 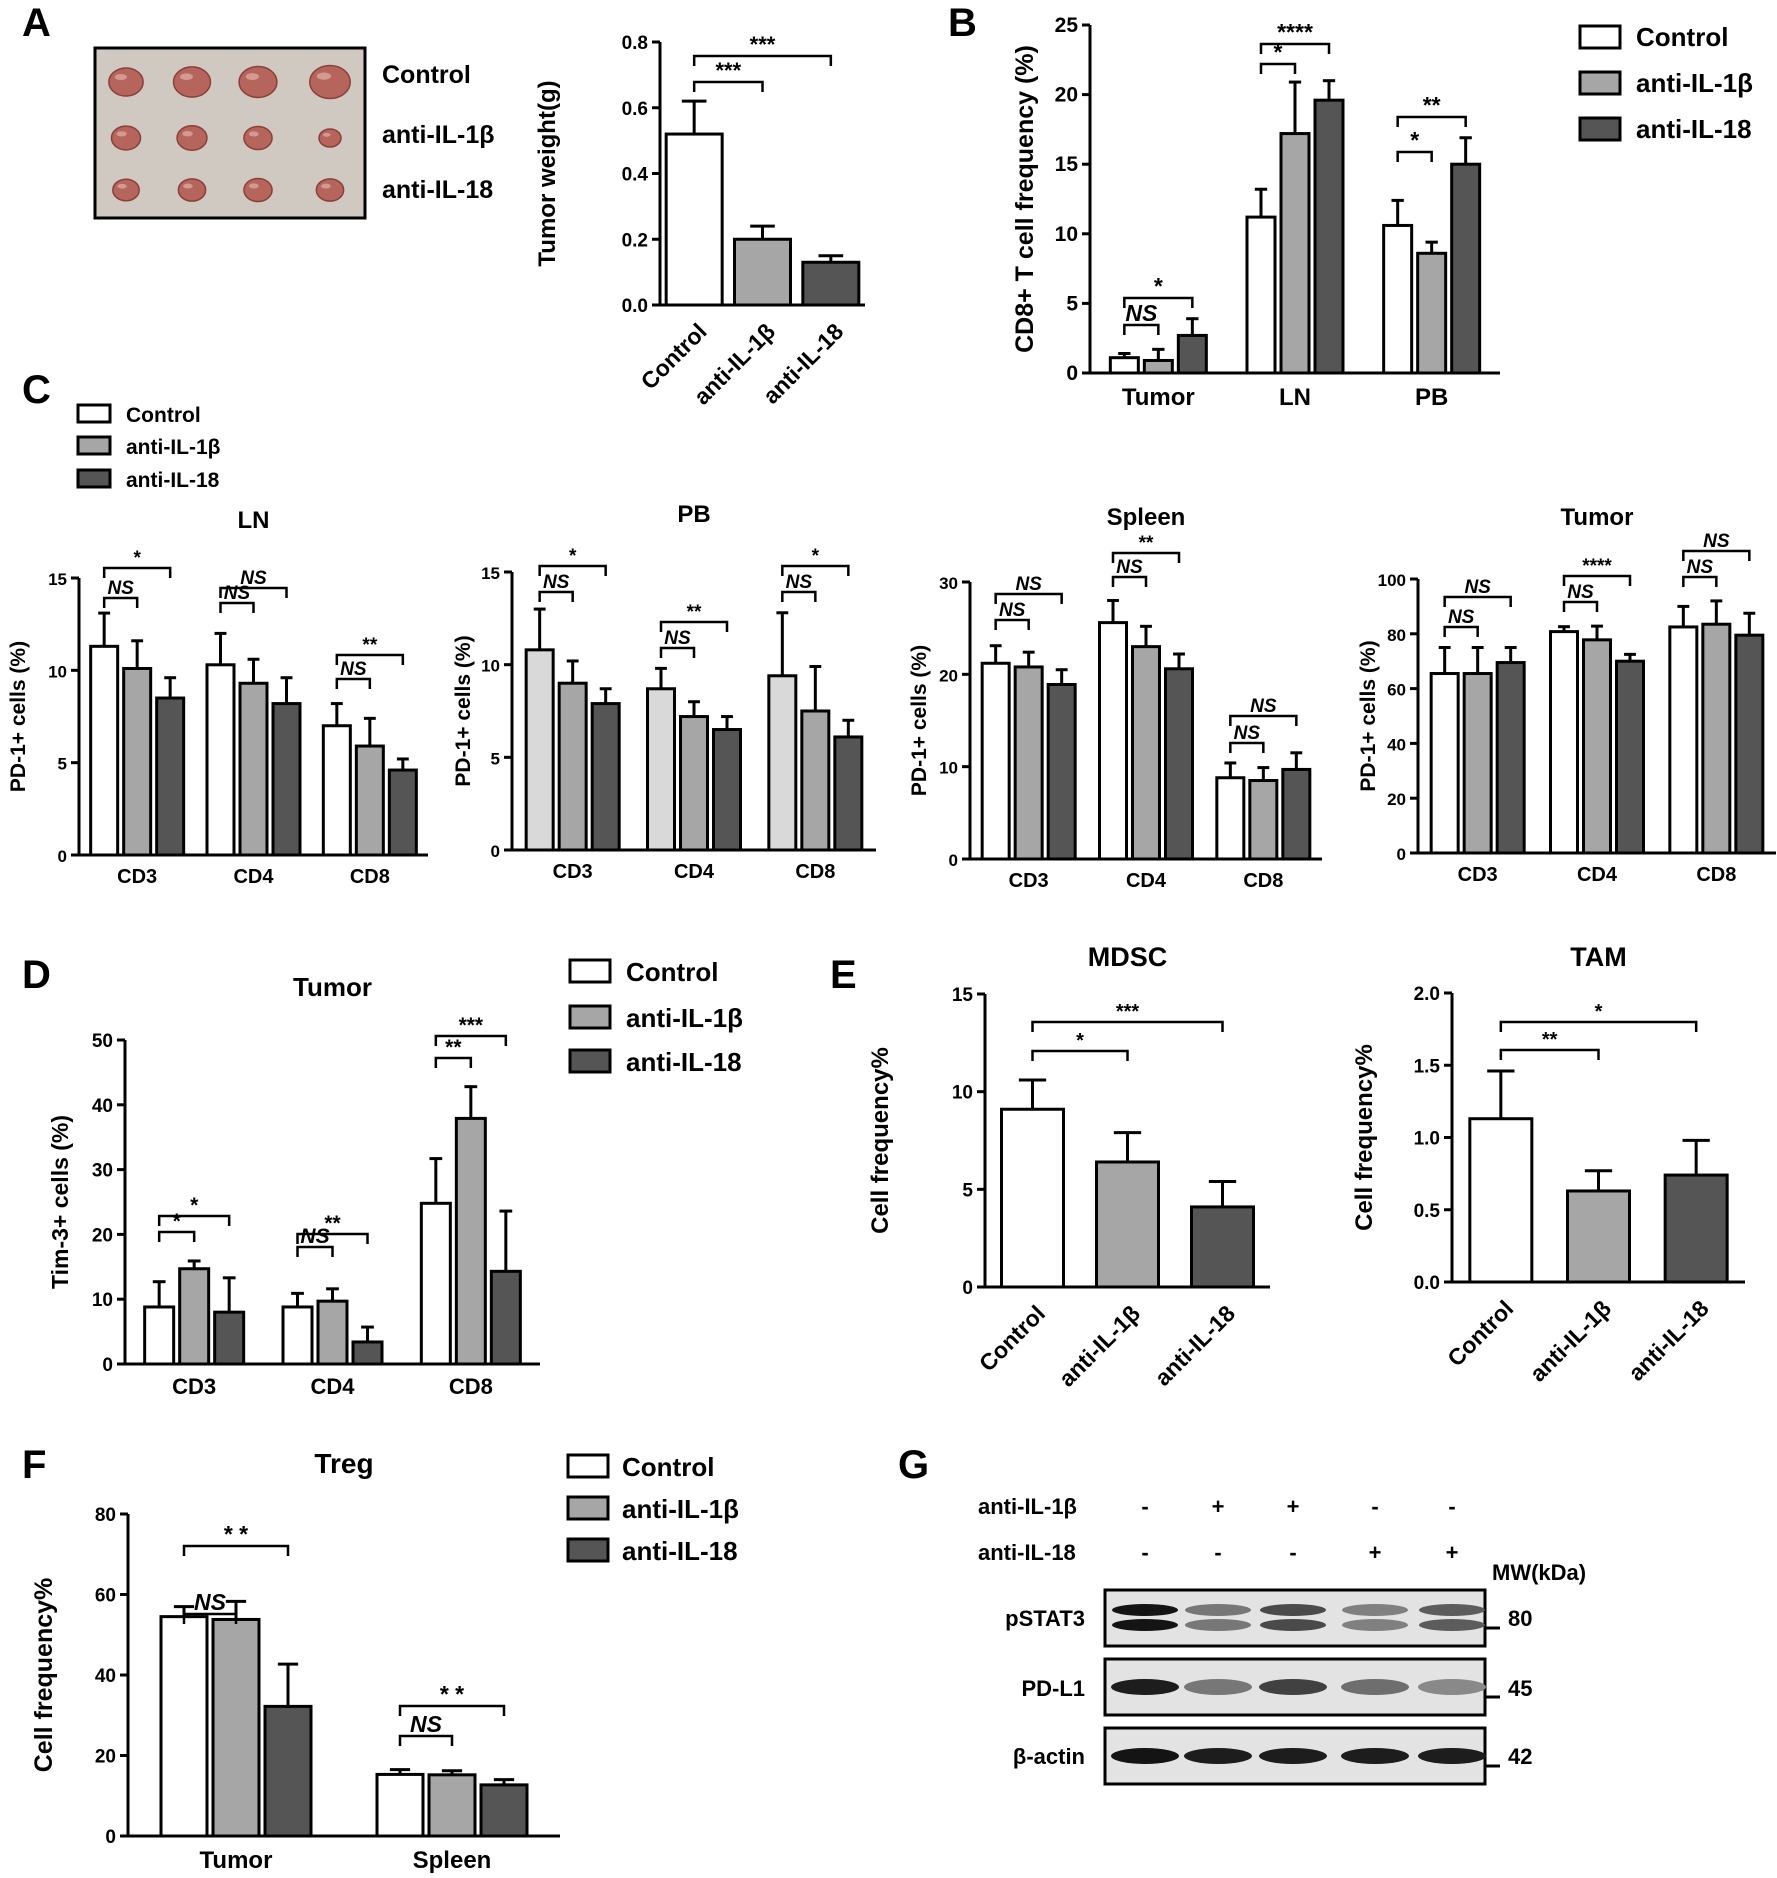 I want to click on x-group-label: CD8, so click(x=1716, y=875).